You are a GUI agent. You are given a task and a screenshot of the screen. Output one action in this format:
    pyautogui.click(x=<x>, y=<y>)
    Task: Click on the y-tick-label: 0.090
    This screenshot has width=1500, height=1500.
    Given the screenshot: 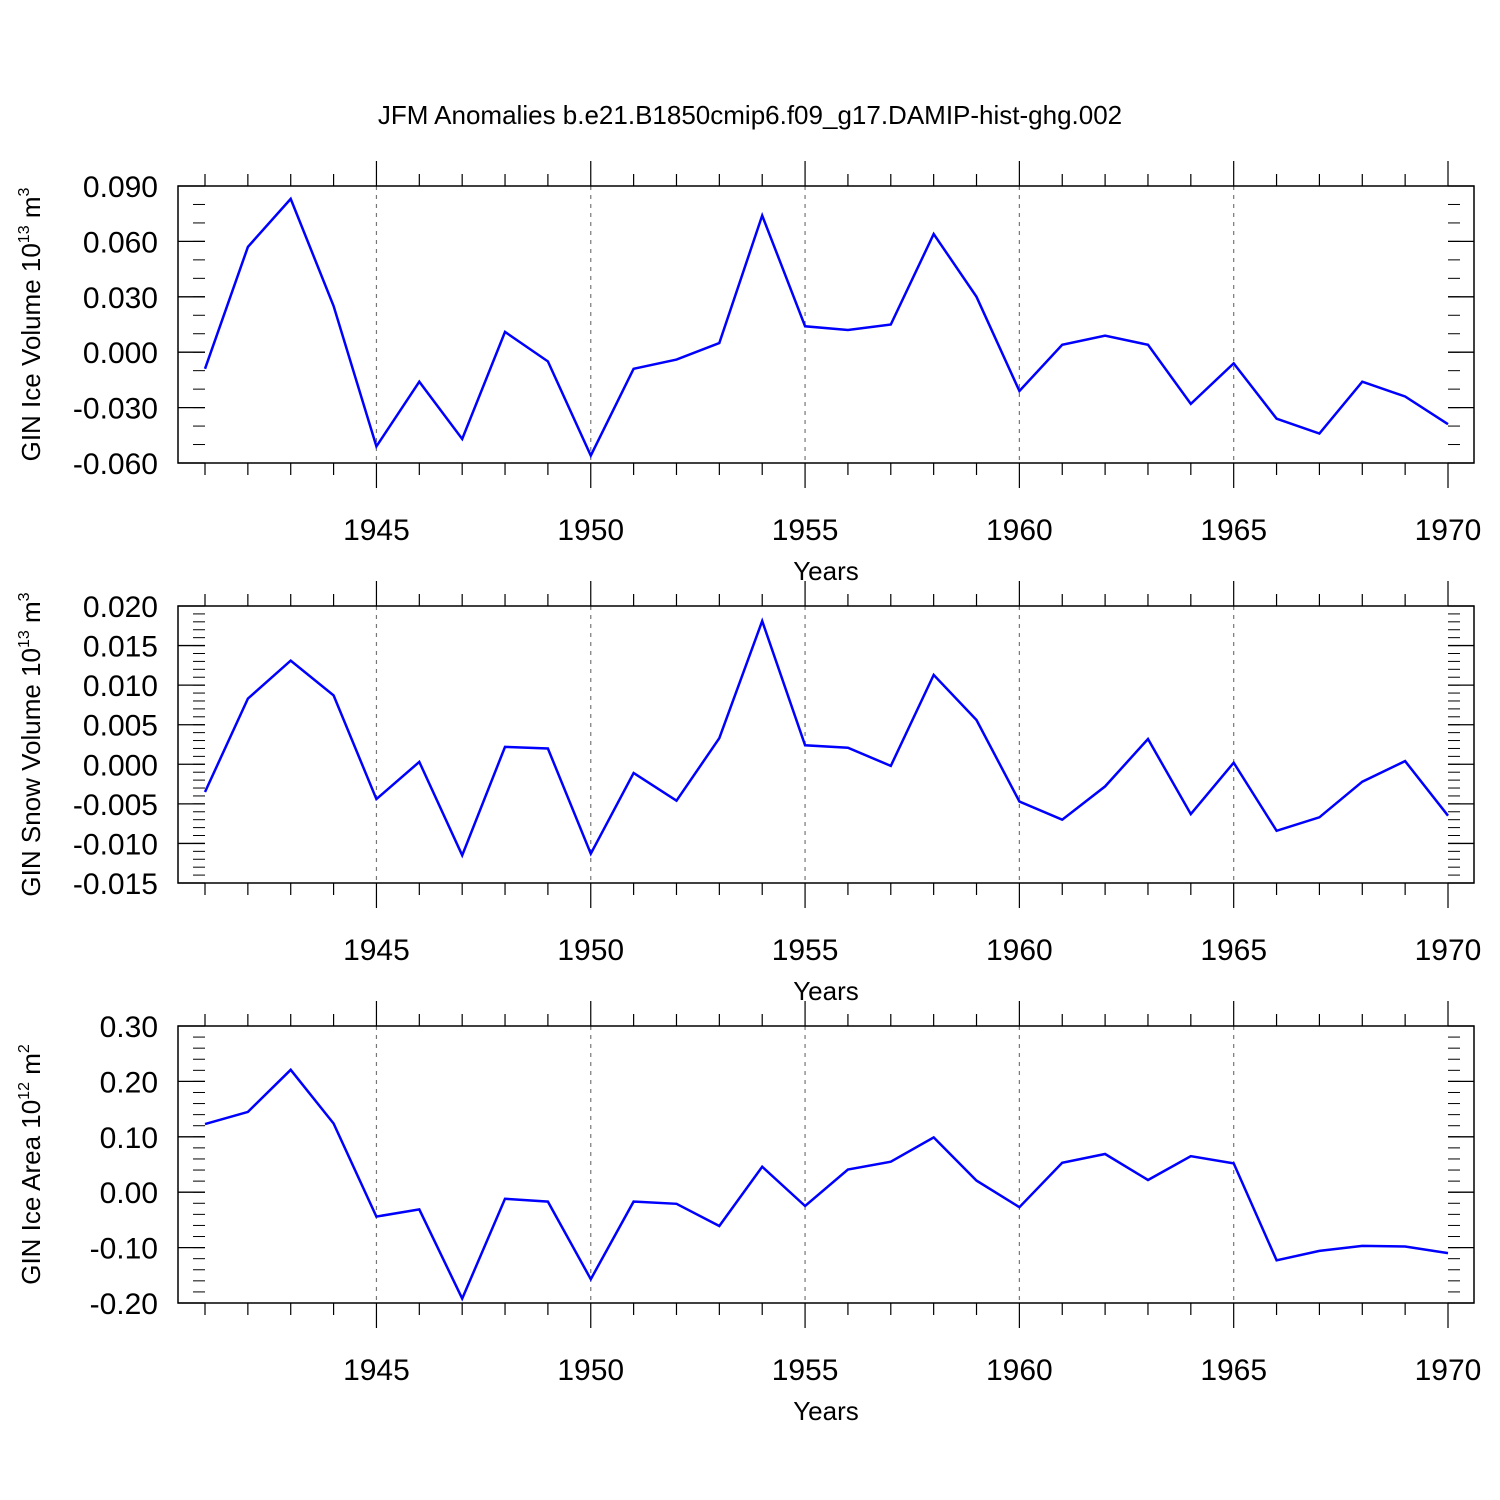 What is the action you would take?
    pyautogui.click(x=120, y=187)
    